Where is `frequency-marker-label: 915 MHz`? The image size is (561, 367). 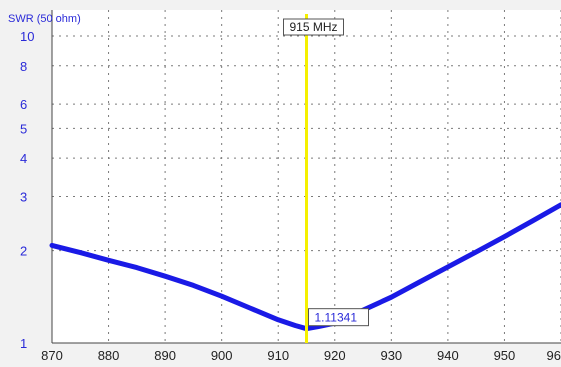
frequency-marker-label: 915 MHz is located at coordinates (313, 27).